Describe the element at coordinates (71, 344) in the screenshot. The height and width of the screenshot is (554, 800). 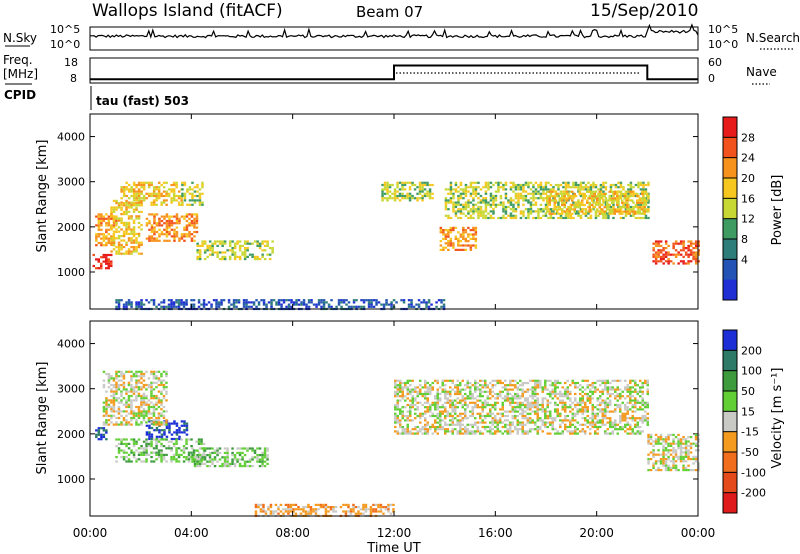
I see `velocity-ytick-label: 4000` at that location.